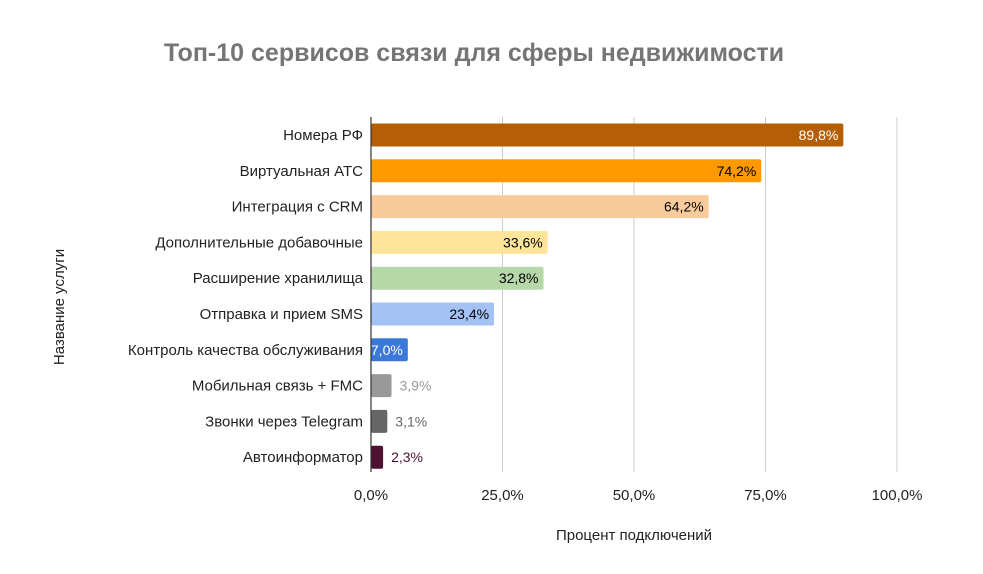 Image resolution: width=983 pixels, height=574 pixels. I want to click on value-label: 2,3%, so click(407, 457).